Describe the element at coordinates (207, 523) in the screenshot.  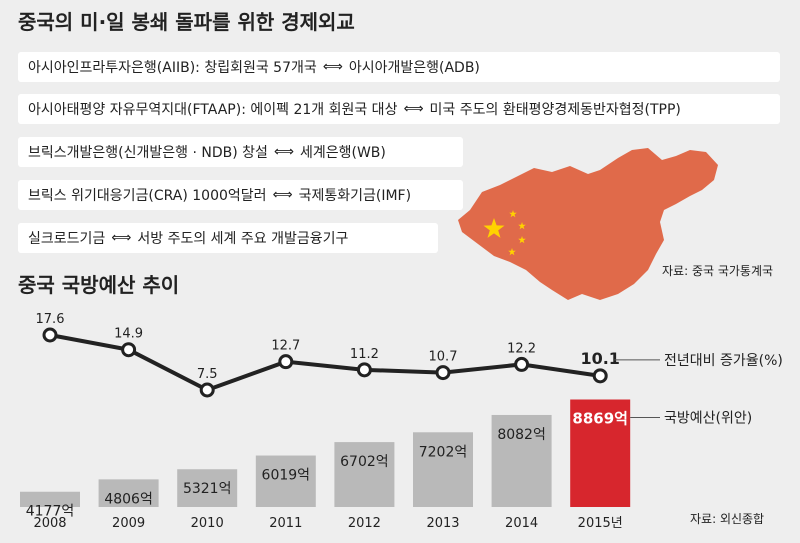
I see `x-tick-label: 2010` at that location.